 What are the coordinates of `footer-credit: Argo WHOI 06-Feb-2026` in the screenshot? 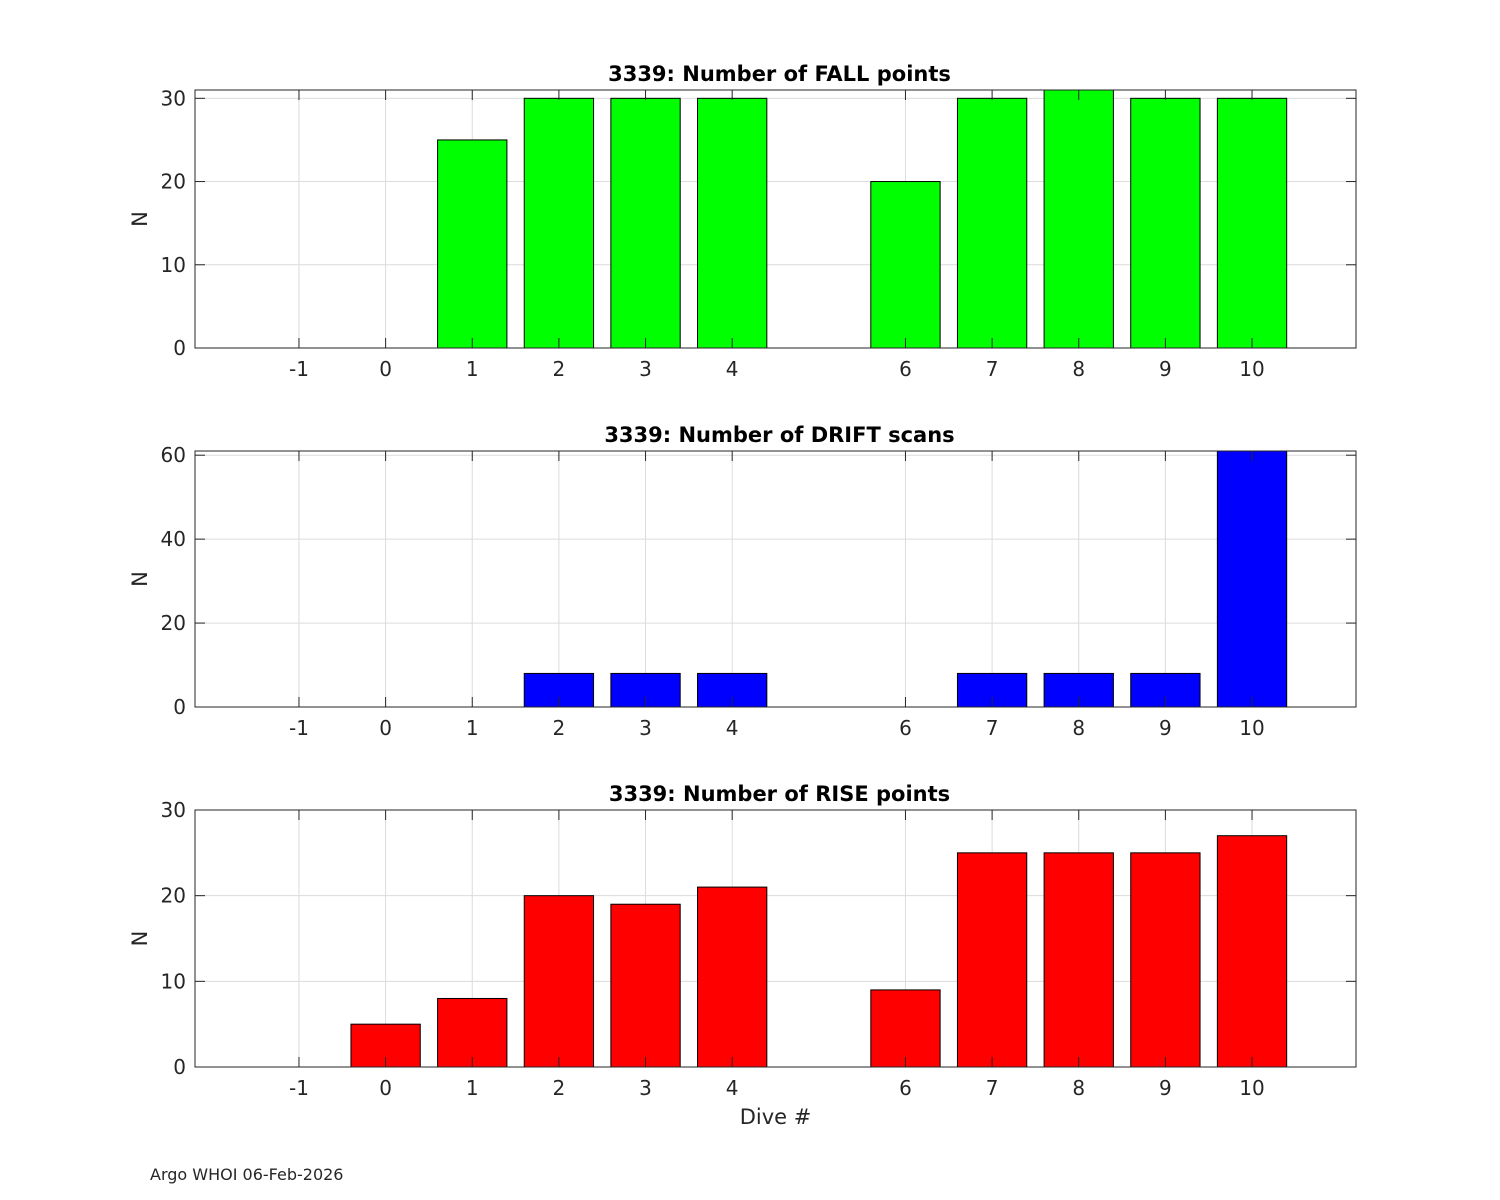 It's located at (247, 1174).